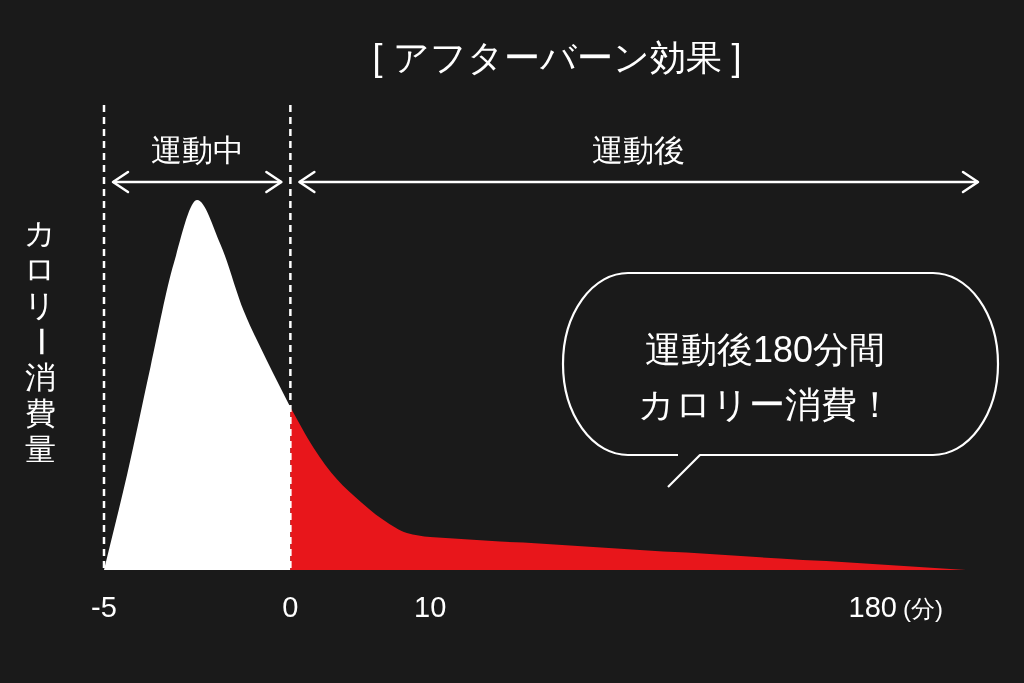  Describe the element at coordinates (639, 150) in the screenshot. I see `annotation: 運動後` at that location.